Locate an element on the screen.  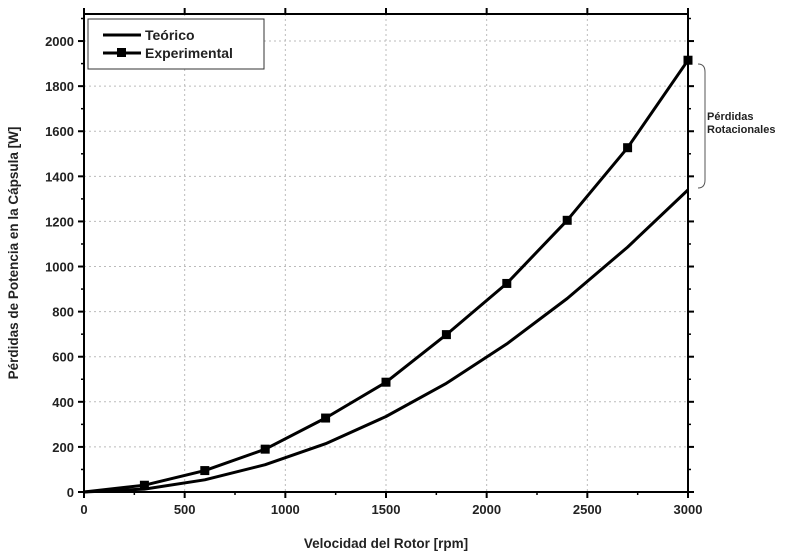
x-tick-label: 1500 is located at coordinates (386, 509).